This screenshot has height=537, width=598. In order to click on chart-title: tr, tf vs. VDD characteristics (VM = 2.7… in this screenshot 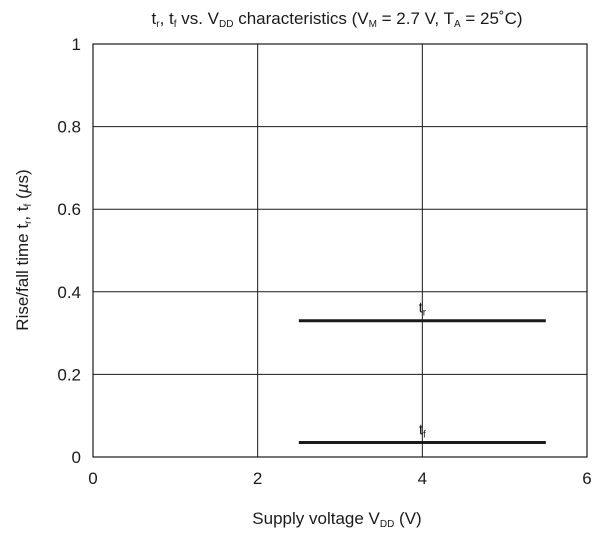, I will do `click(336, 19)`.